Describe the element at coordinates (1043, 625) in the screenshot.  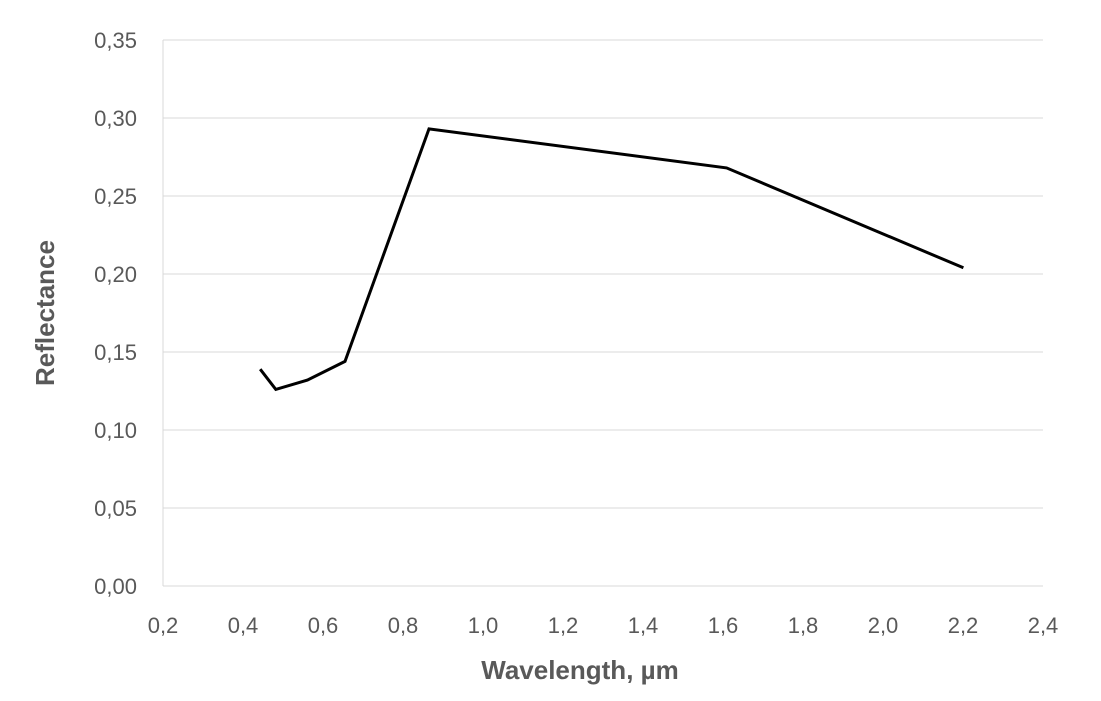
I see `x-tick-label: 2,4` at that location.